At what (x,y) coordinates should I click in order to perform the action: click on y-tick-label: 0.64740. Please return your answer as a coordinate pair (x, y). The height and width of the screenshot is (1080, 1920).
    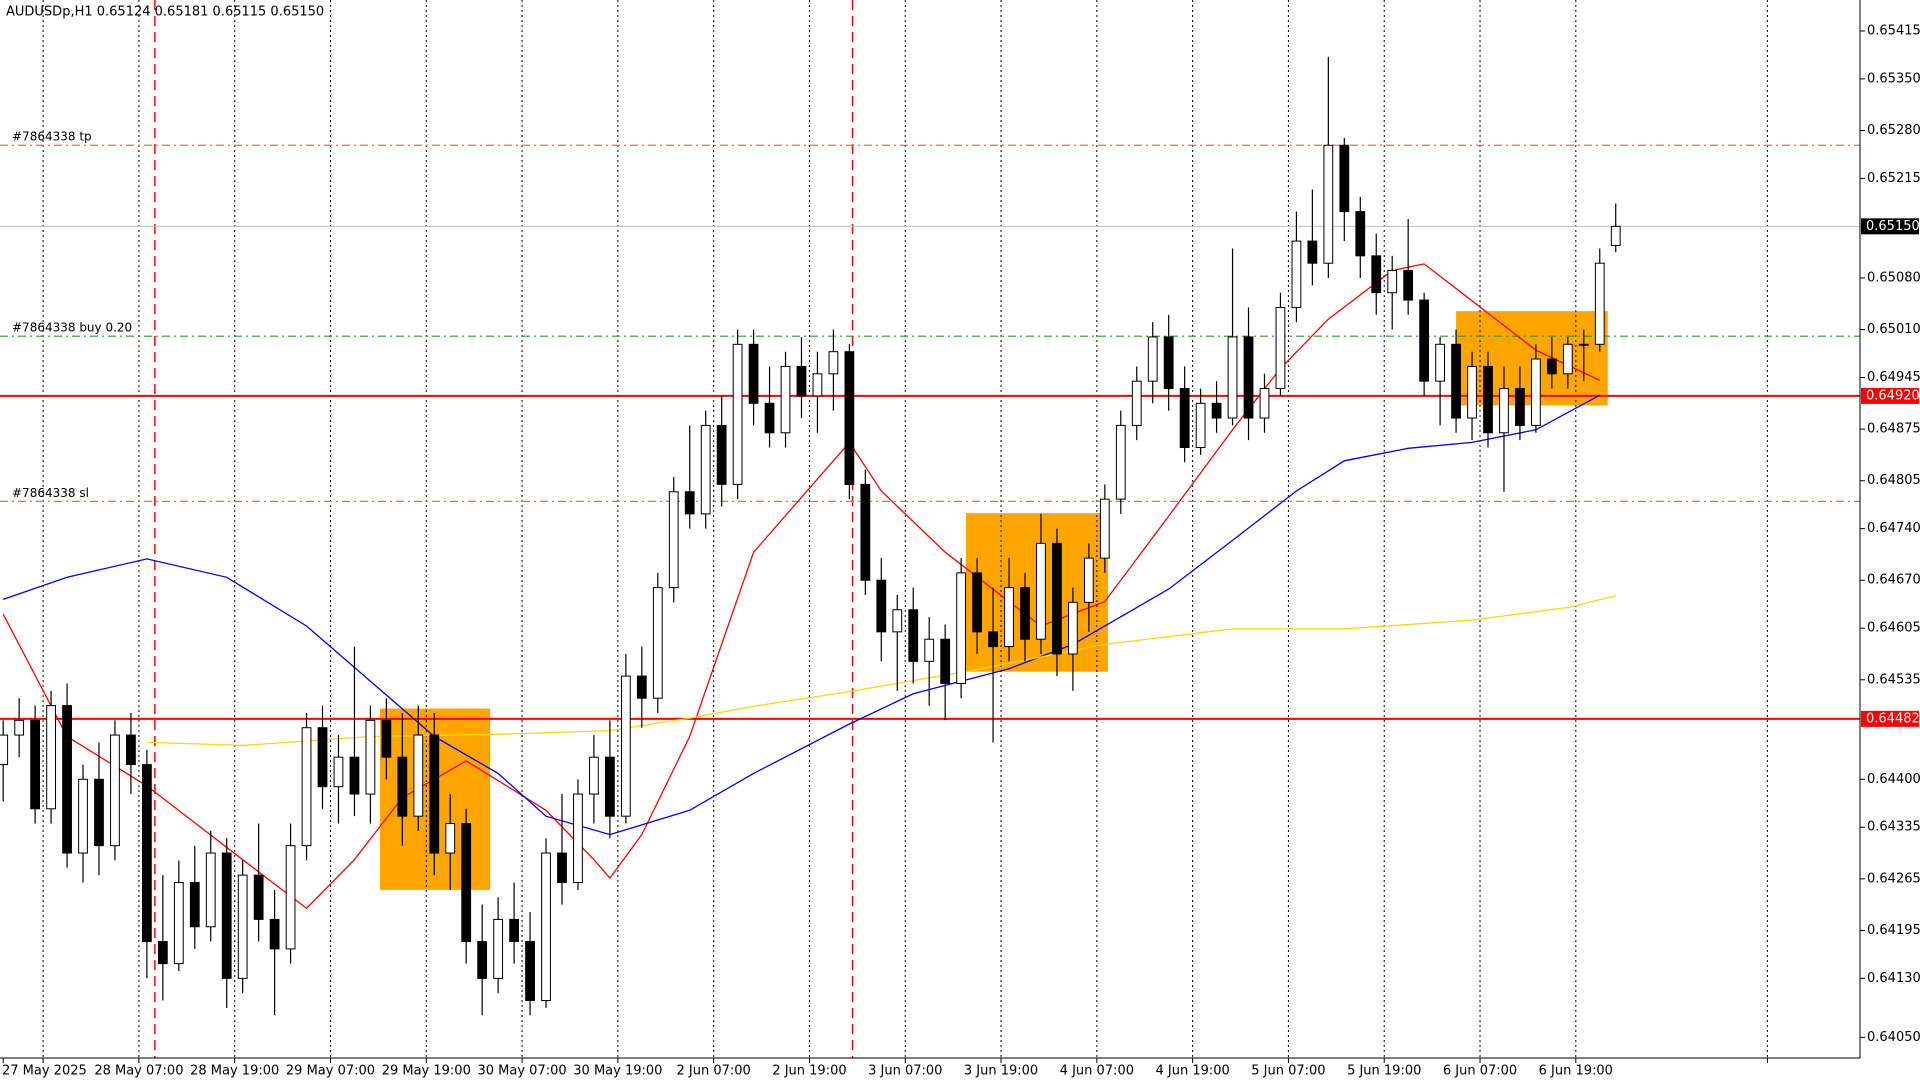
    Looking at the image, I should click on (1893, 528).